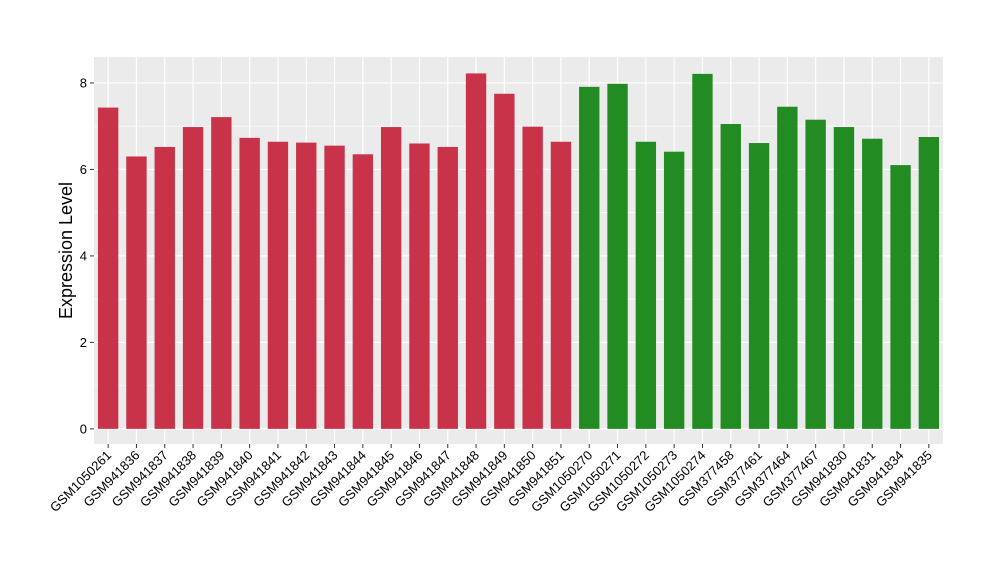 The image size is (1000, 580). What do you see at coordinates (561, 285) in the screenshot?
I see `bar-GSM941851` at bounding box center [561, 285].